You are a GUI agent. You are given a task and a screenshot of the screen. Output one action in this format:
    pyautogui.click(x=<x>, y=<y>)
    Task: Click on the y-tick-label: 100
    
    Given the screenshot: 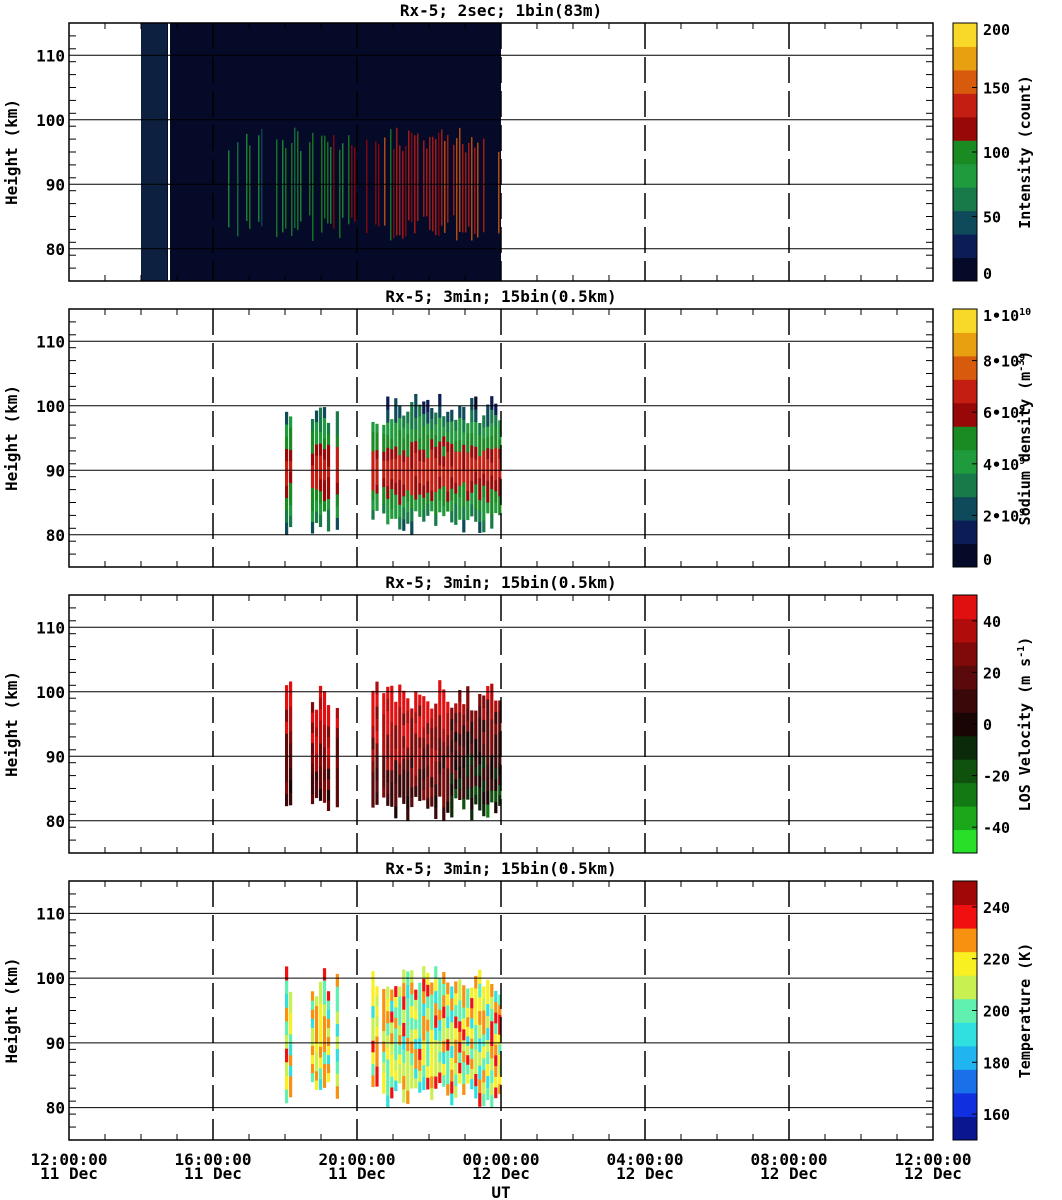 What is the action you would take?
    pyautogui.click(x=50, y=120)
    